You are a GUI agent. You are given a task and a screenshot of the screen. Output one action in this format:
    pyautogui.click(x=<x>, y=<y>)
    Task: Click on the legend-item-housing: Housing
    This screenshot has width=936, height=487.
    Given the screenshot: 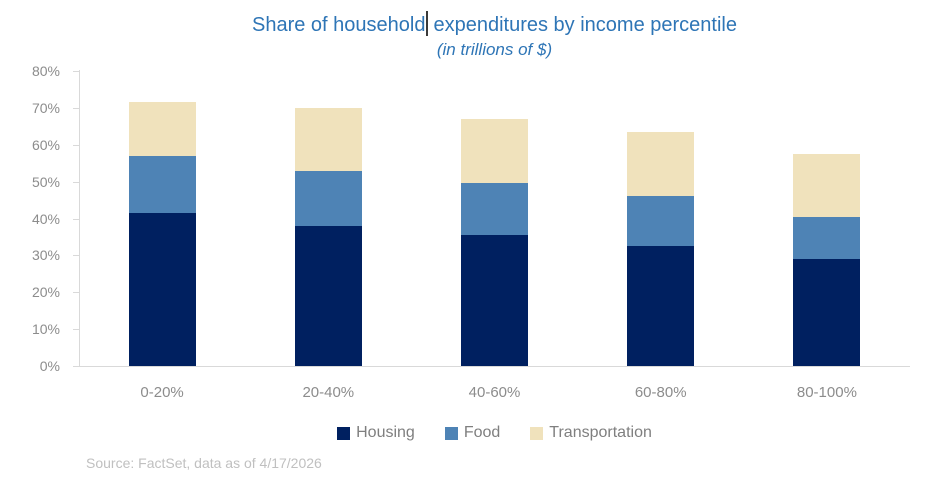 What is the action you would take?
    pyautogui.click(x=376, y=433)
    